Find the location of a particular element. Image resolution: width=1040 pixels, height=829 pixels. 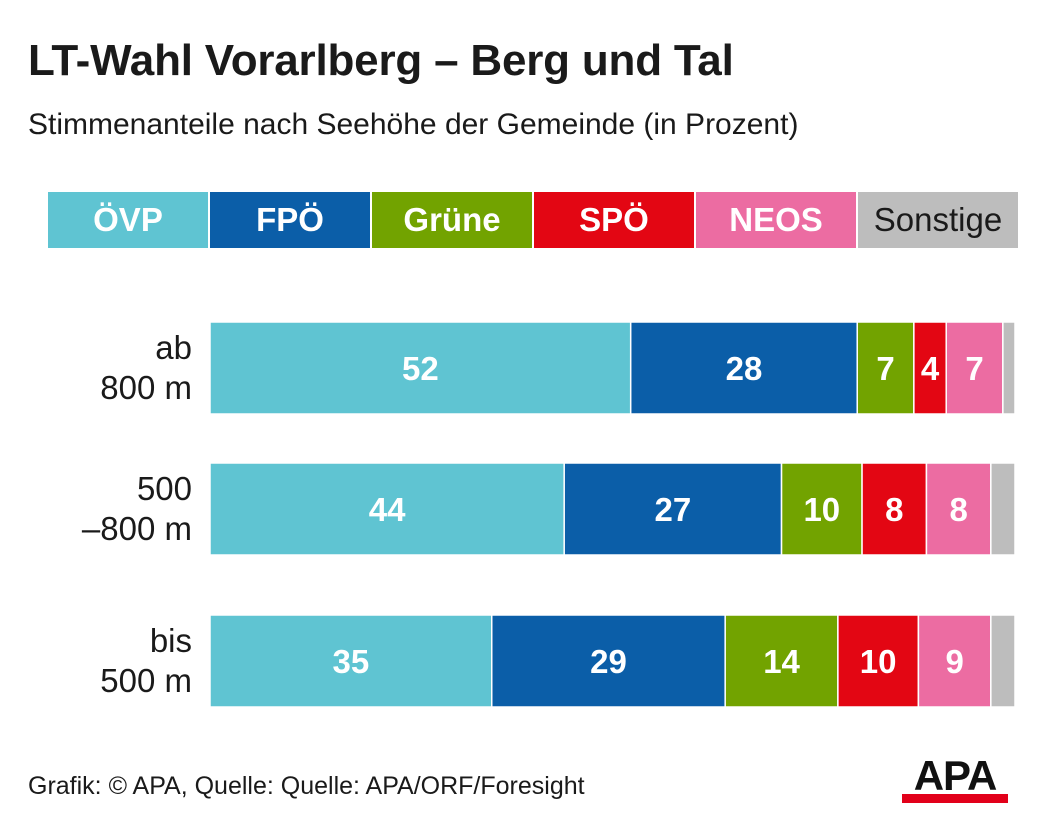

row-label-line1: 500 is located at coordinates (164, 488).